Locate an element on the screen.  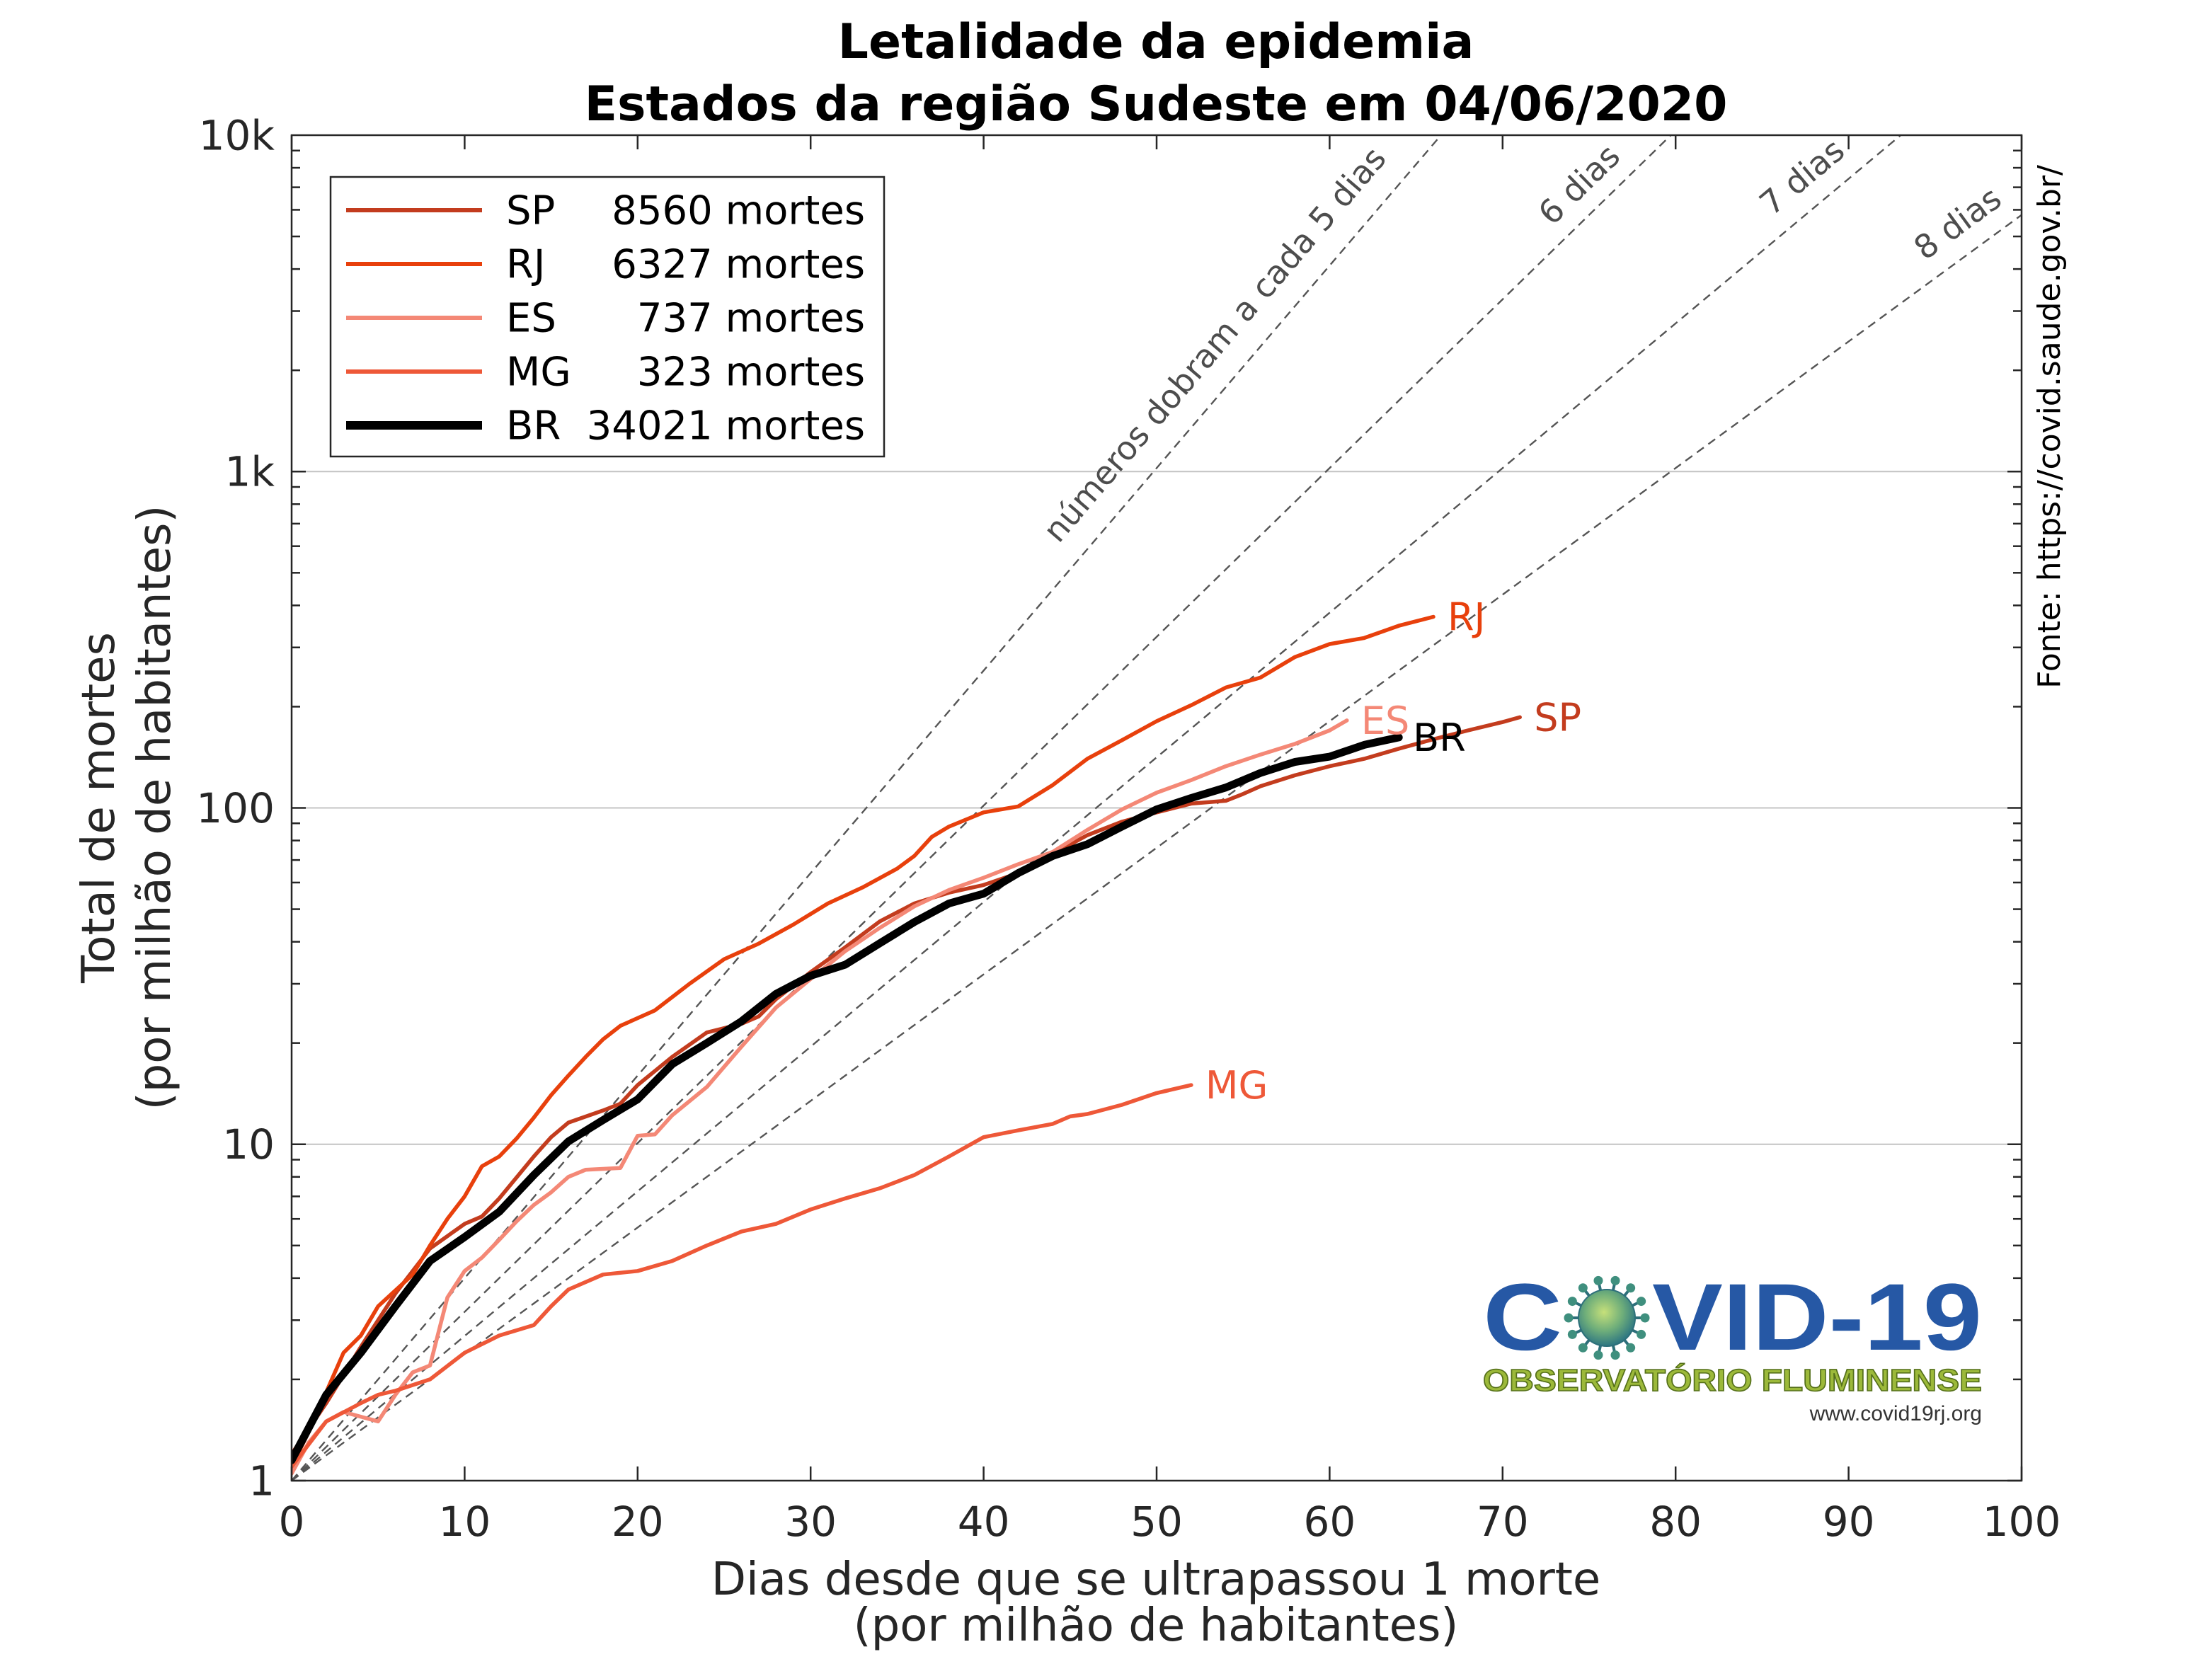
source-note: Fonte: https://covid.saude.gov.br/ is located at coordinates (2050, 427).